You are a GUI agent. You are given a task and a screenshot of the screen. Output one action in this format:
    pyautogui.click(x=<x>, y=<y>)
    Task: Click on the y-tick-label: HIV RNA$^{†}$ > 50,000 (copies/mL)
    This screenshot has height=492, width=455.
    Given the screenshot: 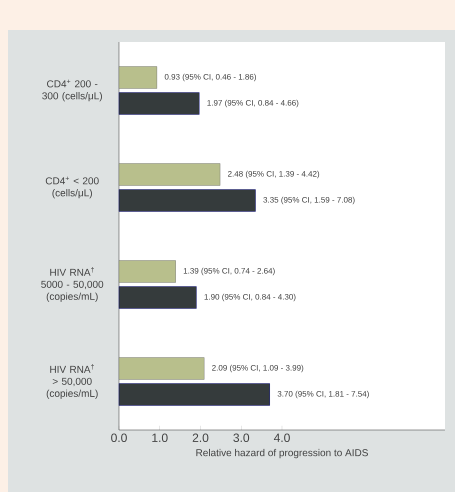 What is the action you would take?
    pyautogui.click(x=72, y=381)
    